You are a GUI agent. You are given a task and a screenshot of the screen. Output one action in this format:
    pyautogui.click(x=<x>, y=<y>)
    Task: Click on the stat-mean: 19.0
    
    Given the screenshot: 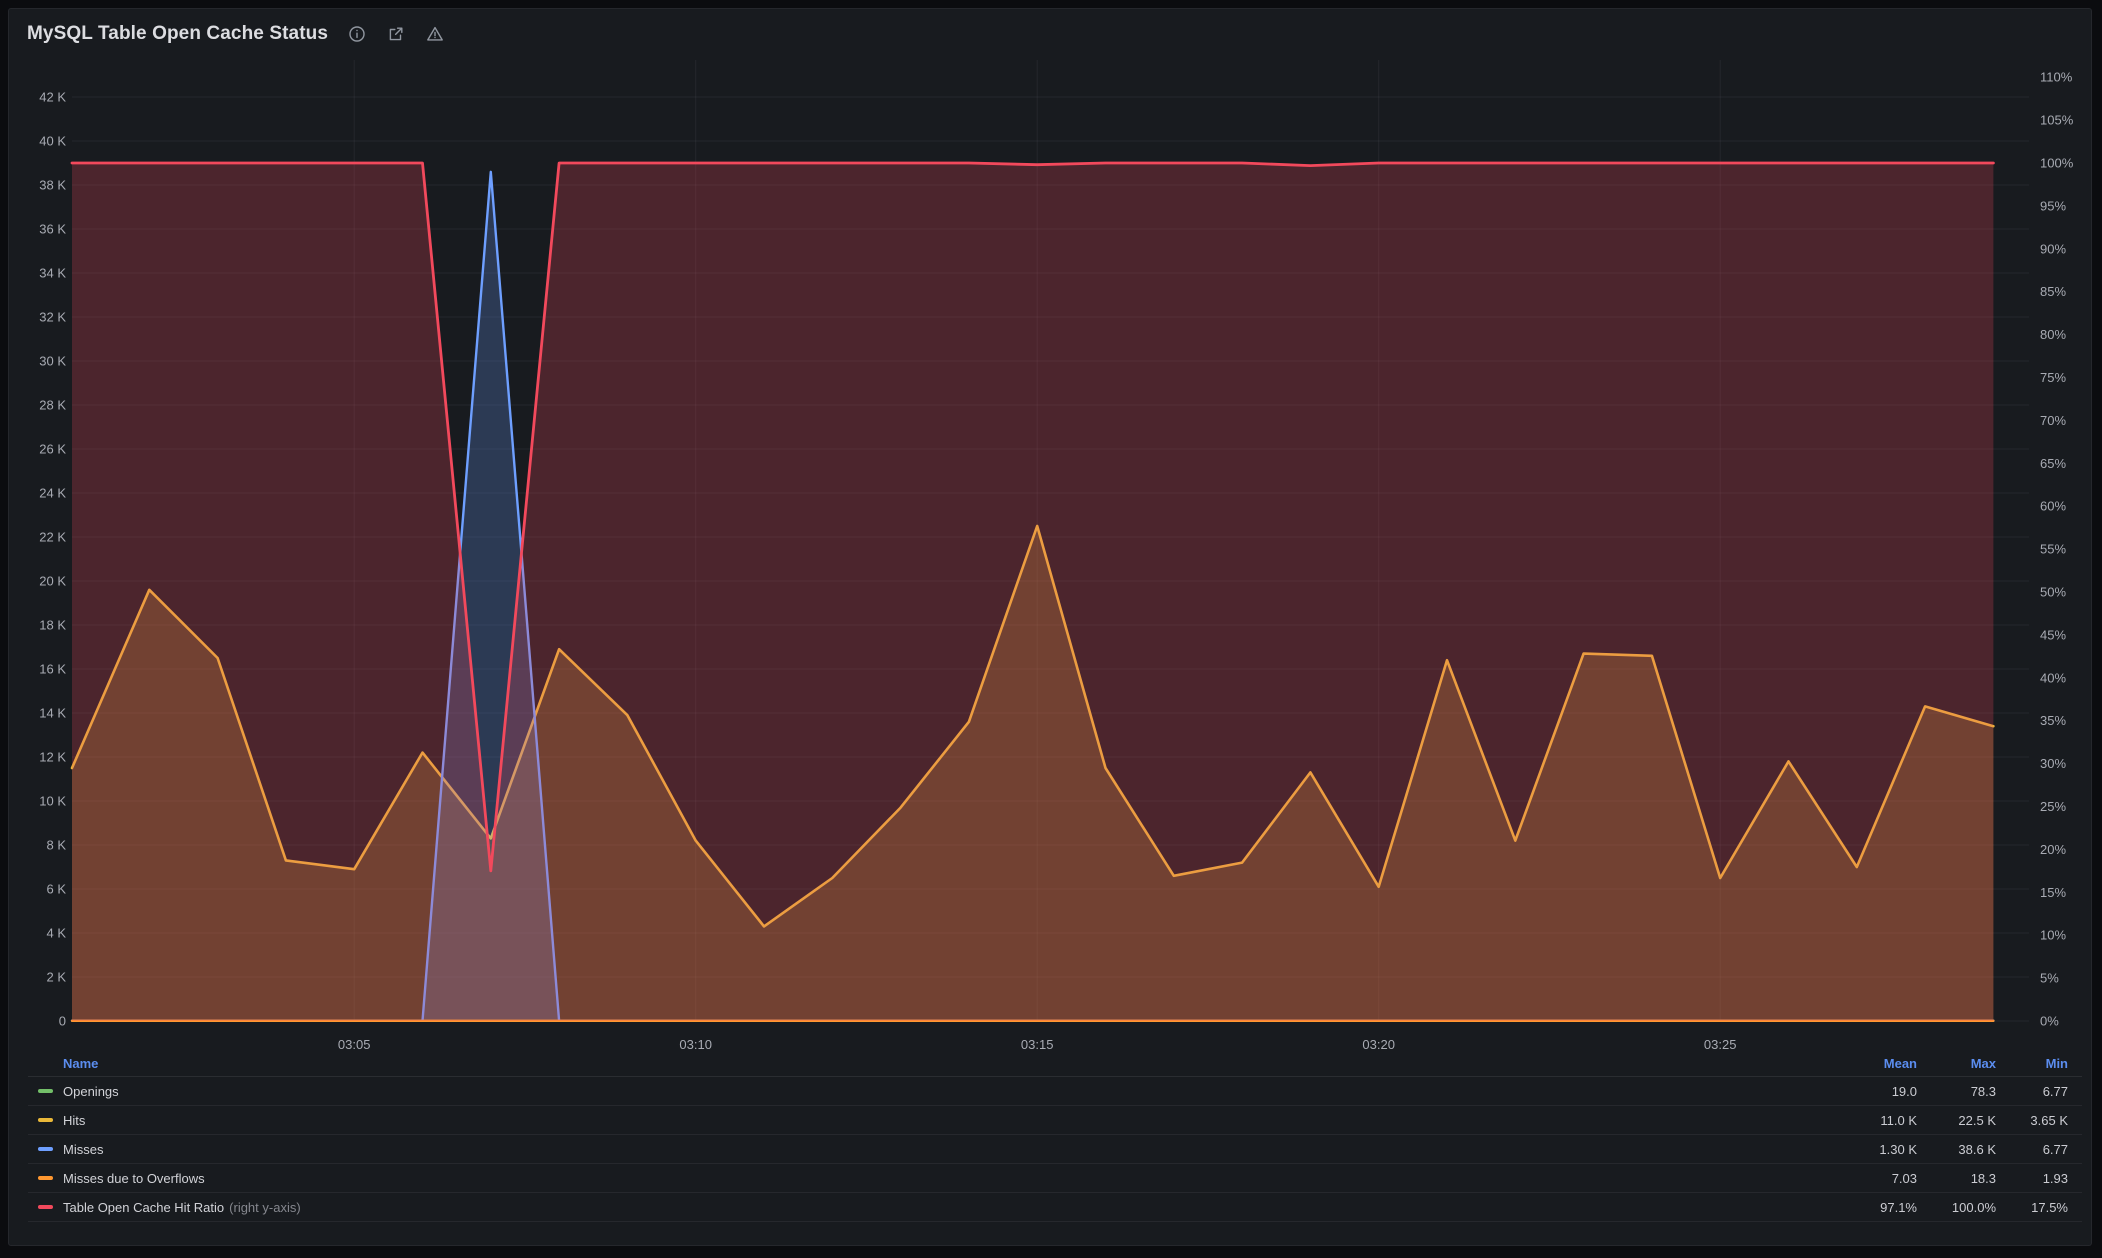 What is the action you would take?
    pyautogui.click(x=1904, y=1091)
    